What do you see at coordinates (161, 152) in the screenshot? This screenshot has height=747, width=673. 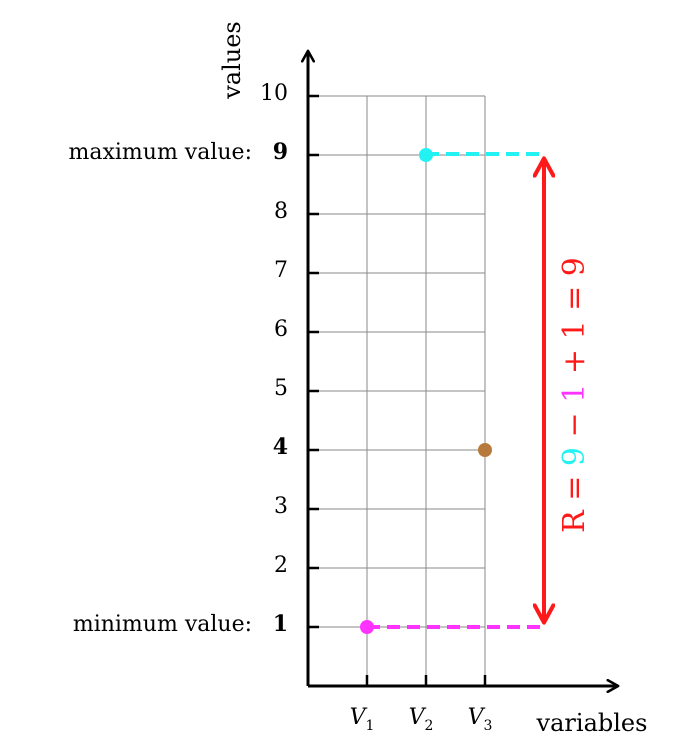 I see `maximum-value-label: maximum value:` at bounding box center [161, 152].